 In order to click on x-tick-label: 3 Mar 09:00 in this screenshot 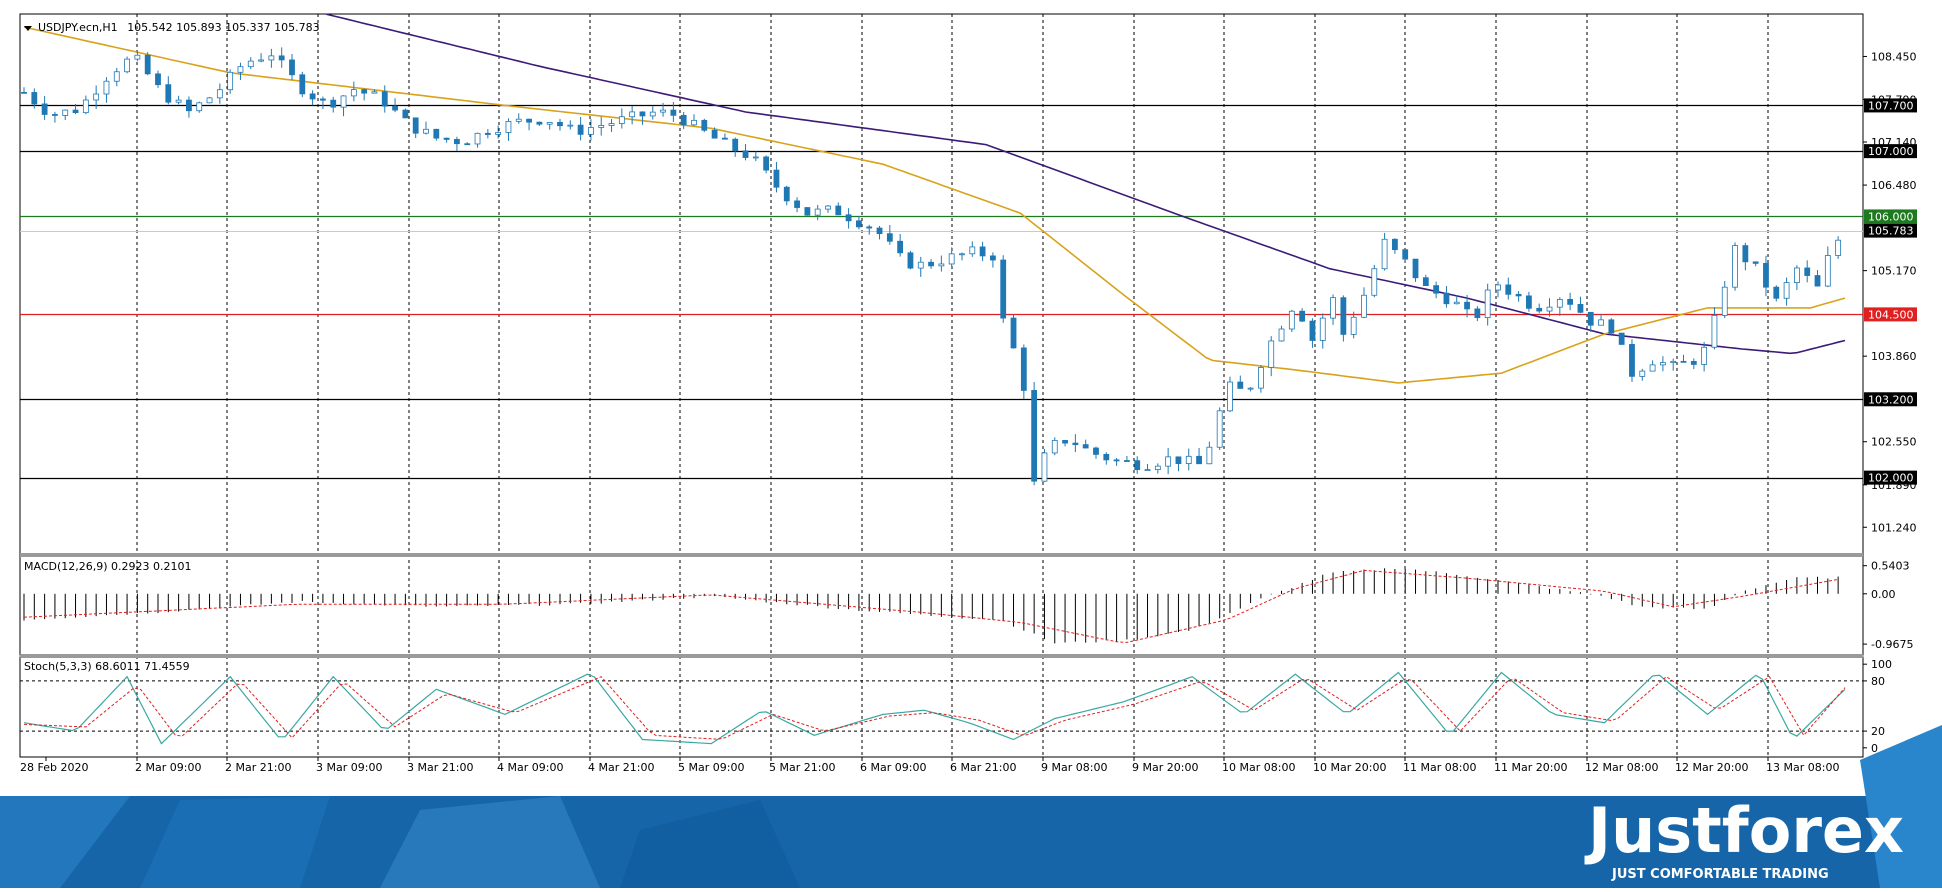, I will do `click(349, 767)`.